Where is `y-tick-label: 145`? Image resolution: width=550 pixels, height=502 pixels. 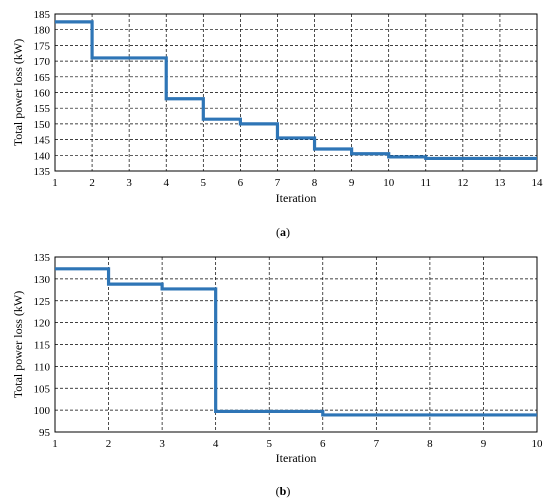
y-tick-label: 145 is located at coordinates (42, 141).